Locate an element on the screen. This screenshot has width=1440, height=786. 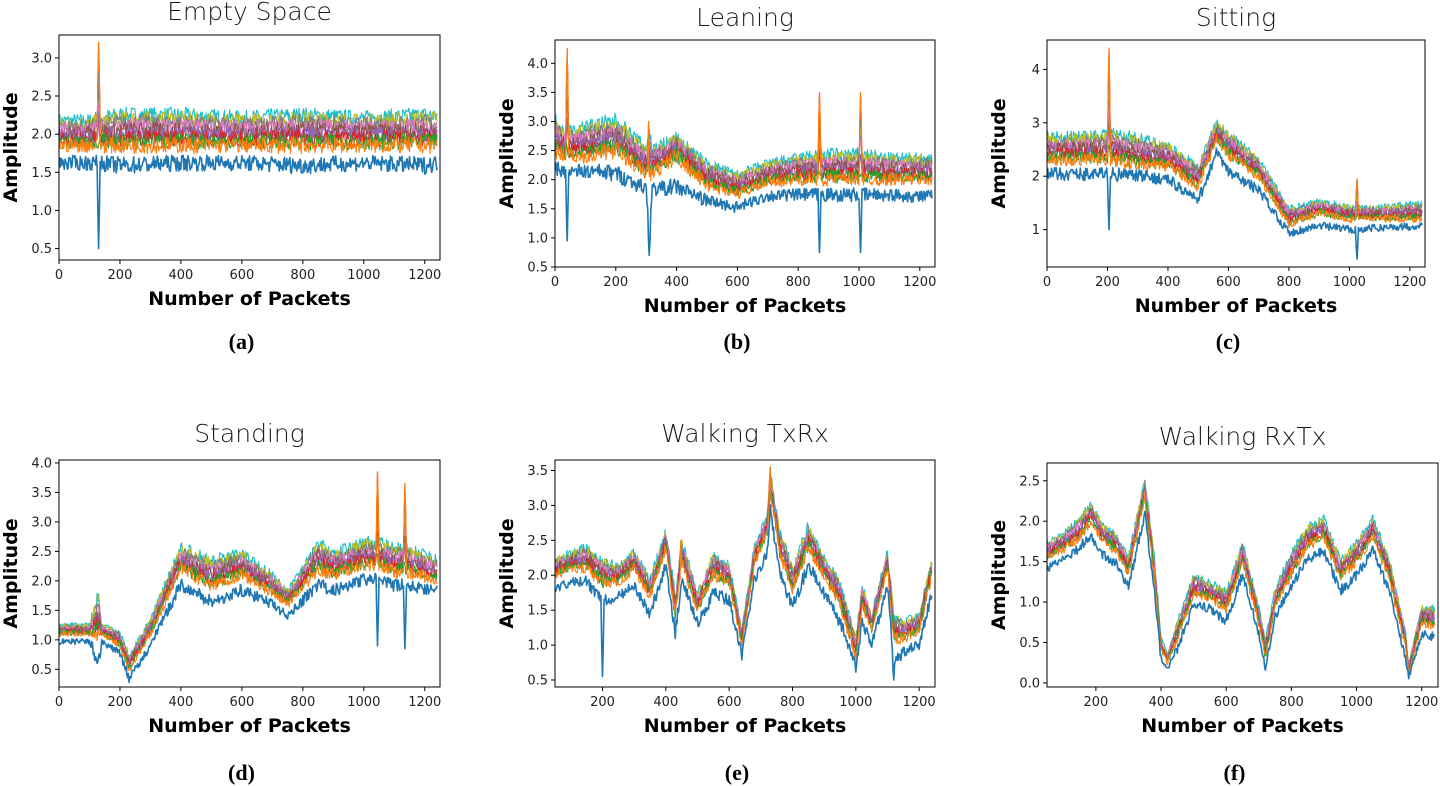
y-tick-label: 0.0 is located at coordinates (1029, 683).